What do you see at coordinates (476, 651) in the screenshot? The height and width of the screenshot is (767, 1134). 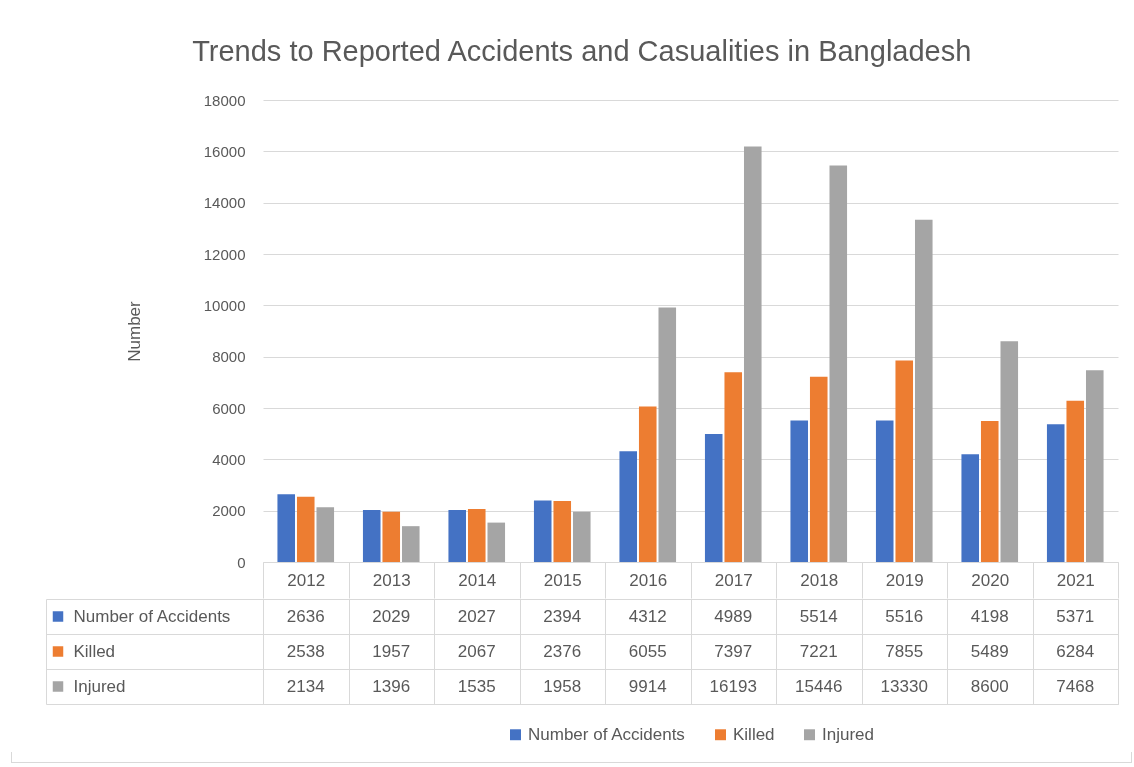 I see `data-label: 2067` at bounding box center [476, 651].